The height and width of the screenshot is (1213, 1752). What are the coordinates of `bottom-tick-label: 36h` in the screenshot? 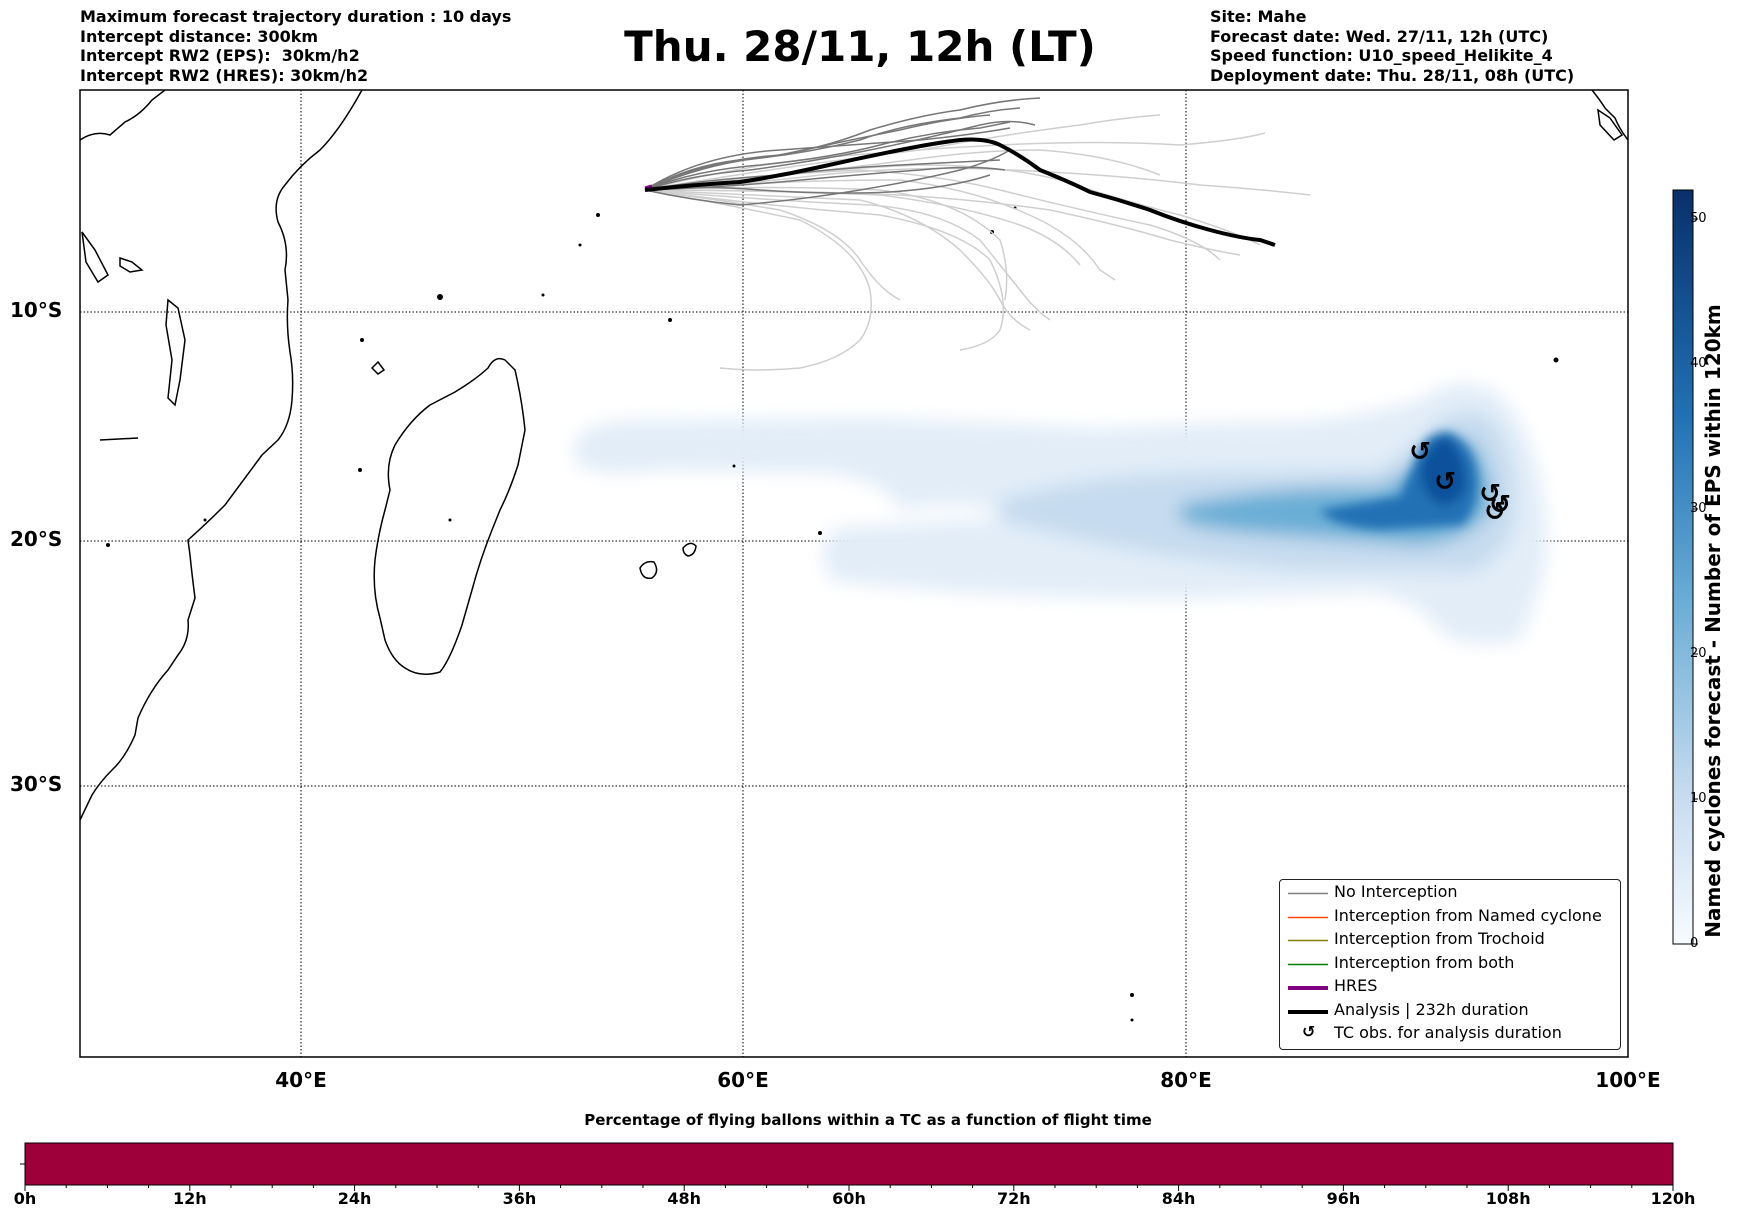 It's located at (519, 1198).